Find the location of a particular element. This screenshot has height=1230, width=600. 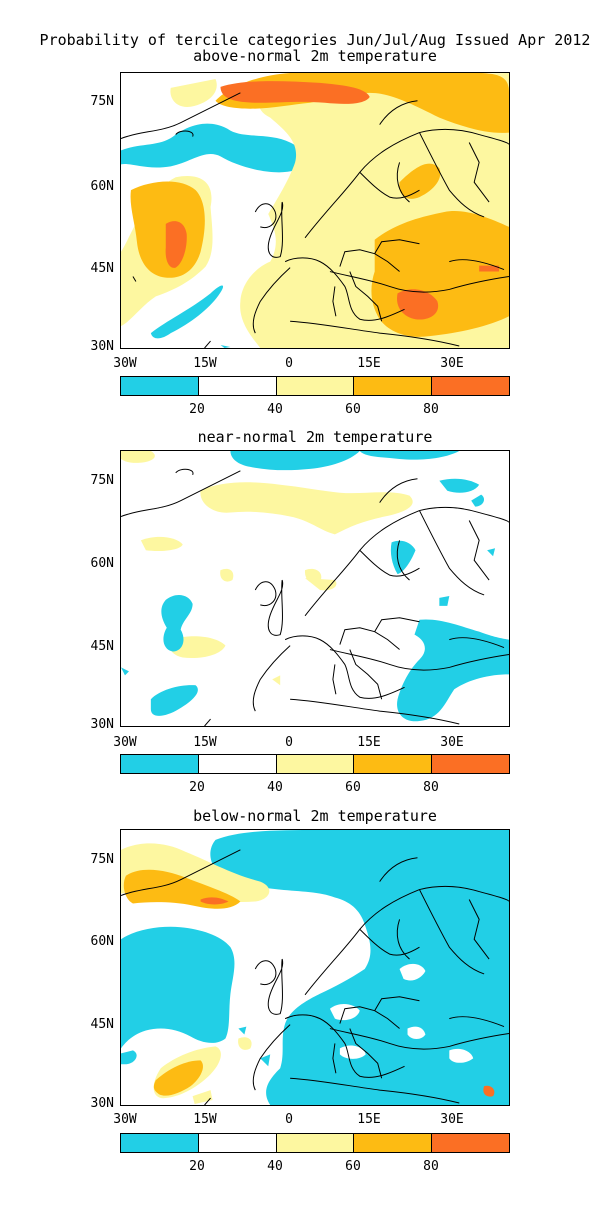

panel-title-near: near-normal 2m temperature is located at coordinates (315, 437).